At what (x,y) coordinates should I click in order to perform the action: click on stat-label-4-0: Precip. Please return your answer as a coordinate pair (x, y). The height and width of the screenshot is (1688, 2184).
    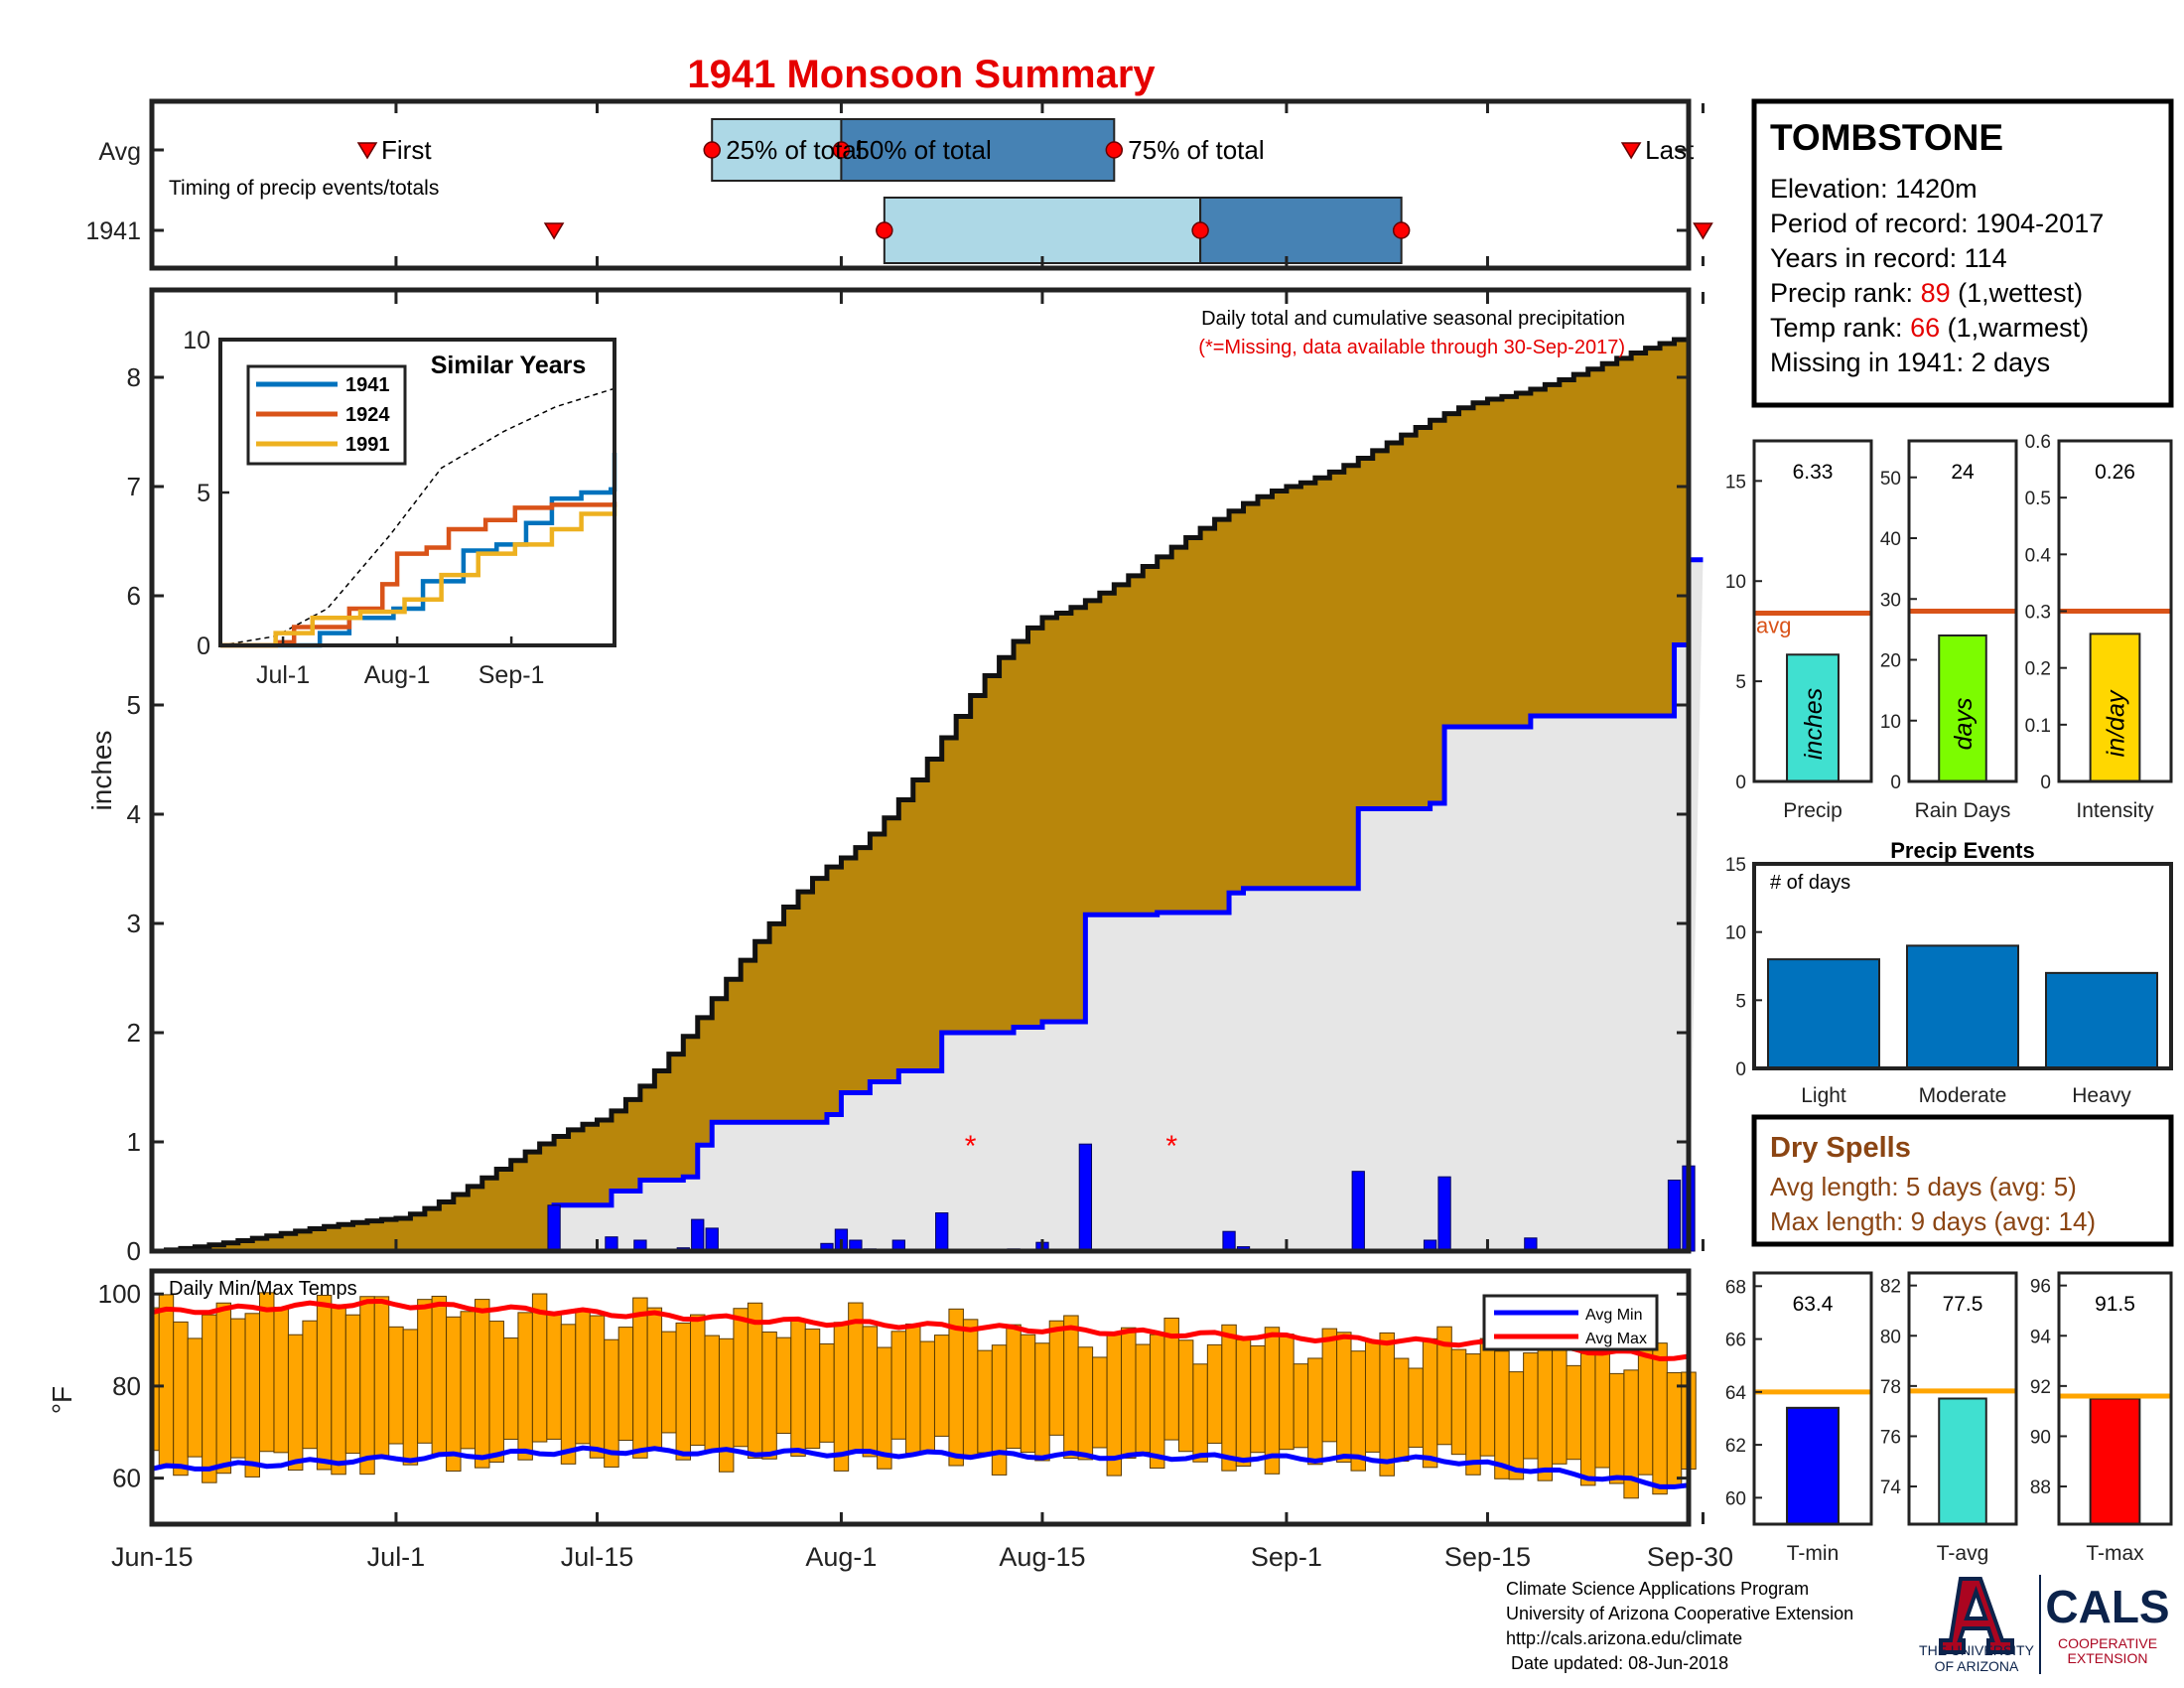
    Looking at the image, I should click on (1813, 810).